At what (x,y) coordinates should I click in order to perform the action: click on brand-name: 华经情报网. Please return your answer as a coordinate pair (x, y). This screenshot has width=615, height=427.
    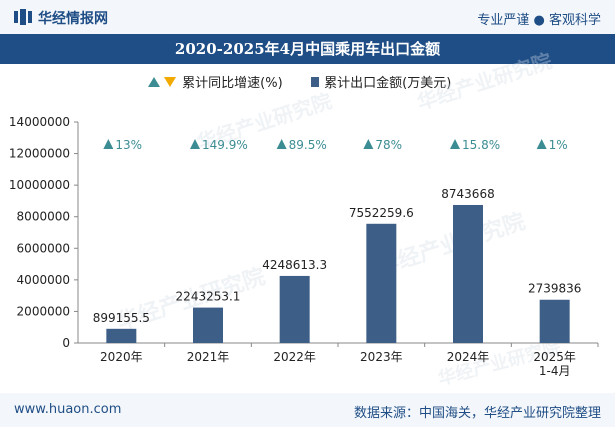
    Looking at the image, I should click on (73, 19).